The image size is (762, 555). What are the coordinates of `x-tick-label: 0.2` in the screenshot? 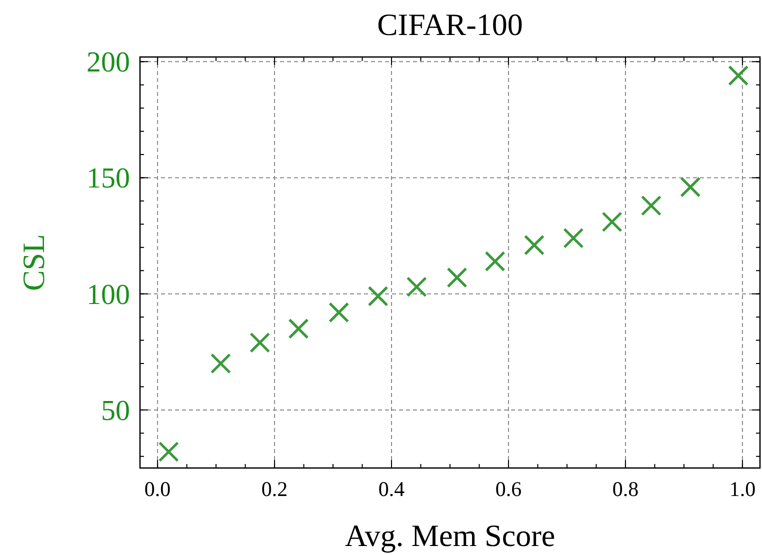 It's located at (274, 489).